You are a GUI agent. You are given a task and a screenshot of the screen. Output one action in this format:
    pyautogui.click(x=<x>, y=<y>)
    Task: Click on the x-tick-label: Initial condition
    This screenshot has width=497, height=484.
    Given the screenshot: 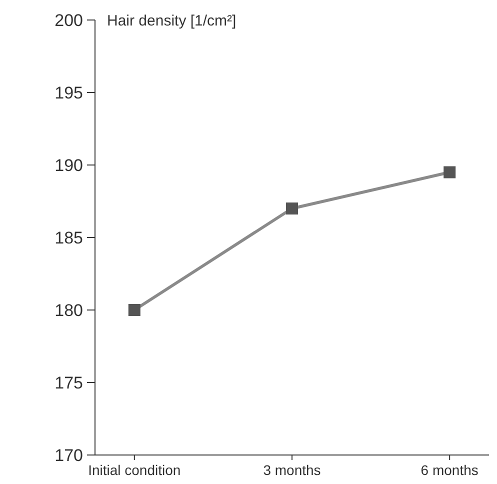 What is the action you would take?
    pyautogui.click(x=134, y=470)
    